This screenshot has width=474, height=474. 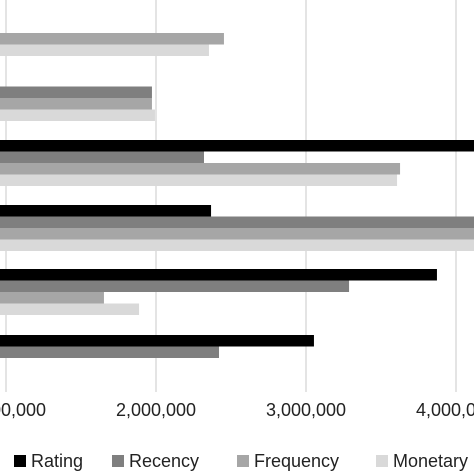 What do you see at coordinates (430, 461) in the screenshot?
I see `legend-label: Monetary` at bounding box center [430, 461].